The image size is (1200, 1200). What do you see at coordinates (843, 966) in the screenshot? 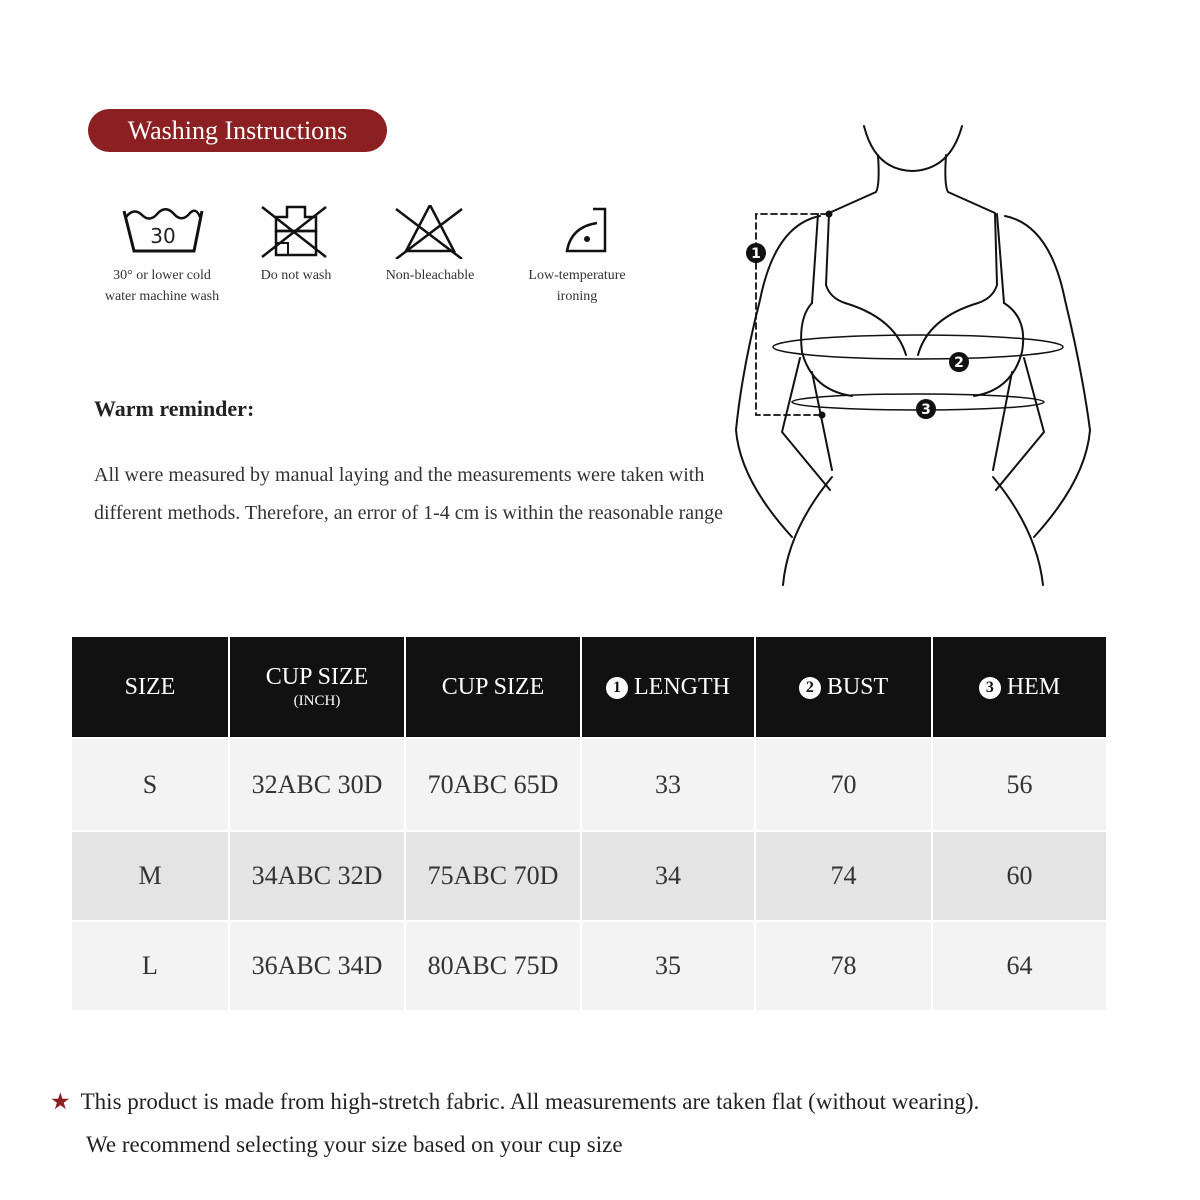
I see `cell: 78` at bounding box center [843, 966].